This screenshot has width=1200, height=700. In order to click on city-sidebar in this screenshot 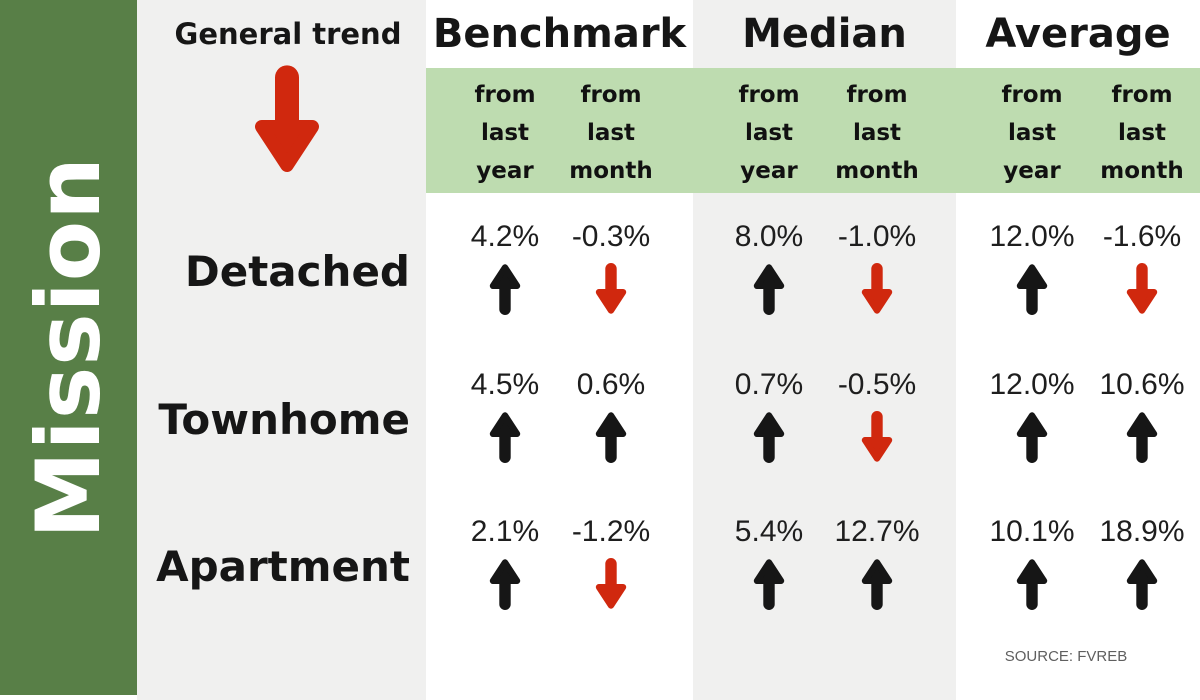, I will do `click(68, 347)`.